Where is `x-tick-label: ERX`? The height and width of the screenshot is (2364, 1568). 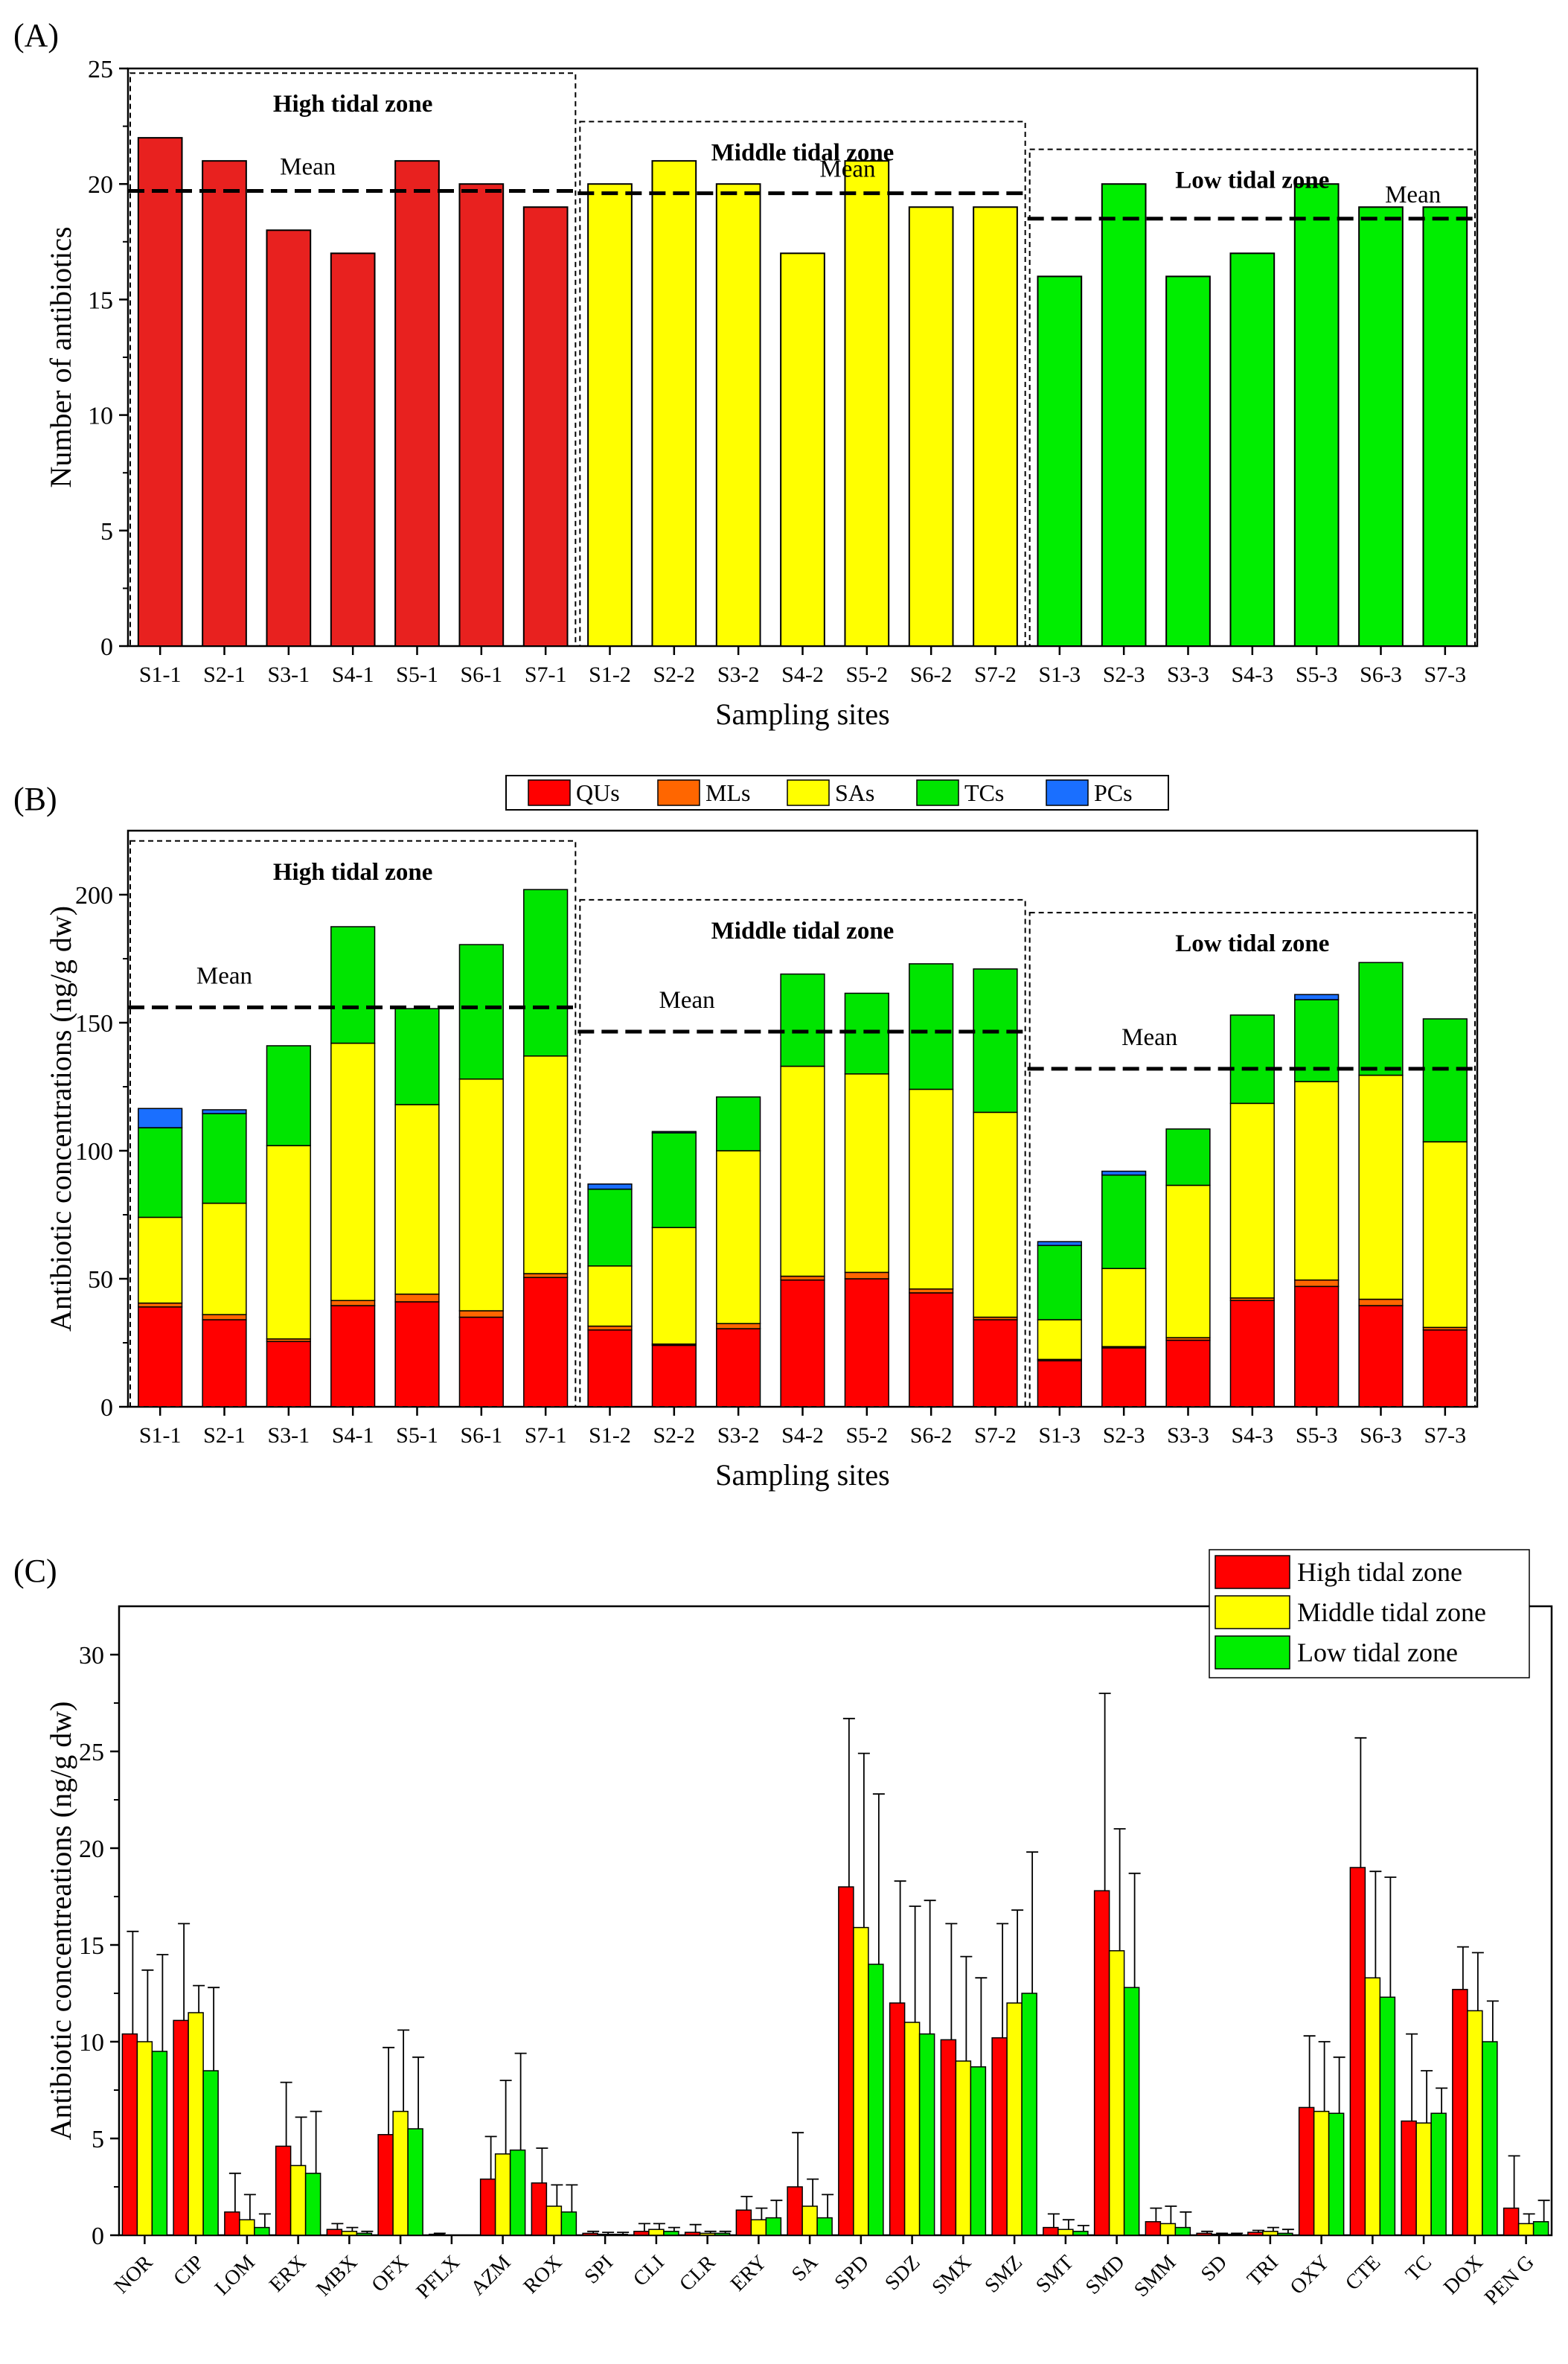
x-tick-label: ERX is located at coordinates (288, 2274).